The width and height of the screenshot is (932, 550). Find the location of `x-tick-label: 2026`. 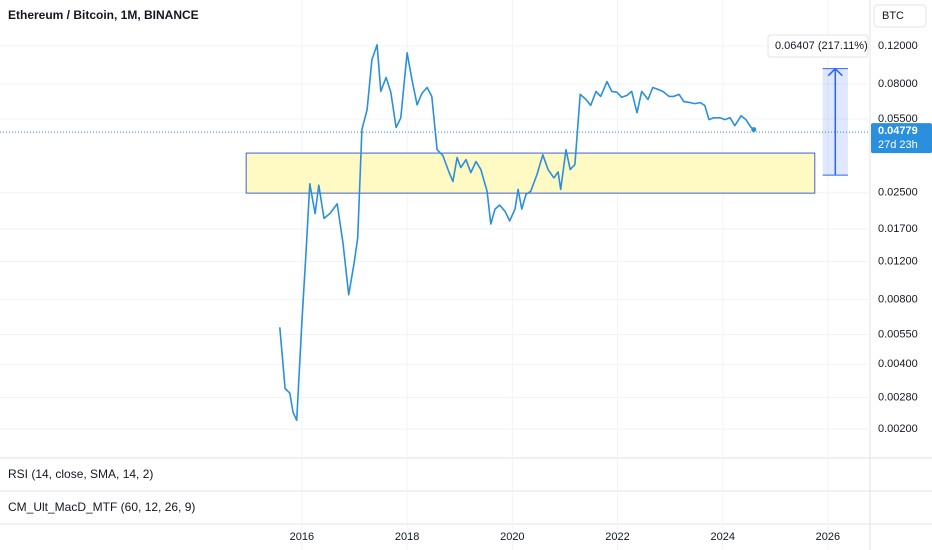

x-tick-label: 2026 is located at coordinates (828, 537).